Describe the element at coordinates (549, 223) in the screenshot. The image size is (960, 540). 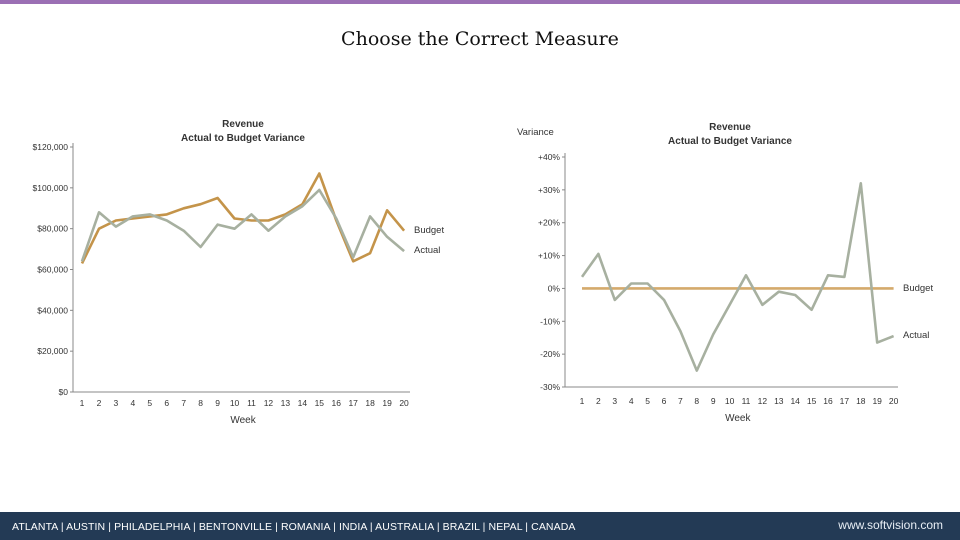
I see `y-tick-label: +20%` at that location.